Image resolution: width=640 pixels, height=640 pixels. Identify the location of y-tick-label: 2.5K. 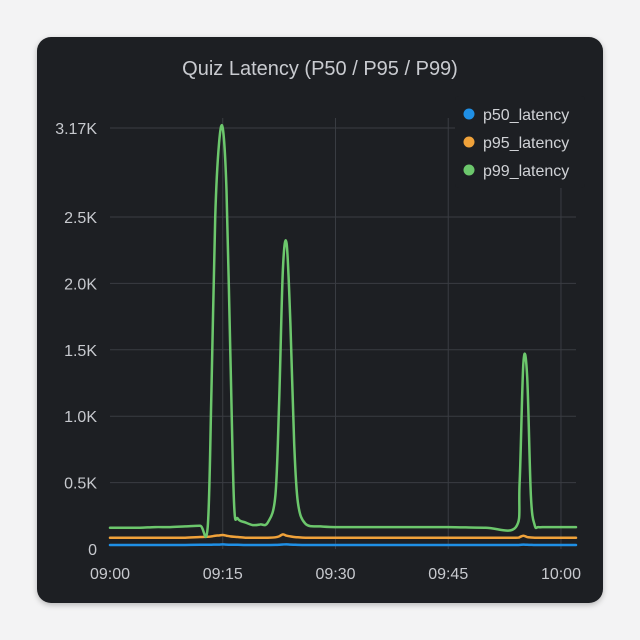
(80, 218).